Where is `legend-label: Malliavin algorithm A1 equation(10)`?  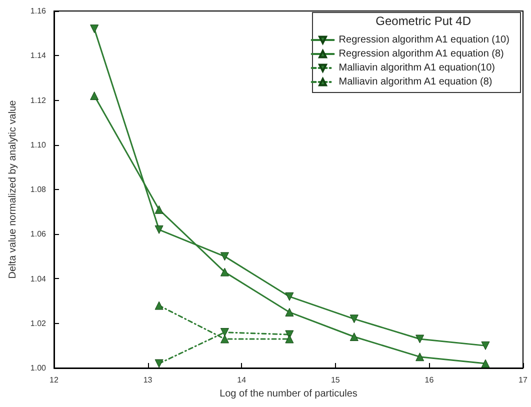 legend-label: Malliavin algorithm A1 equation(10) is located at coordinates (416, 68).